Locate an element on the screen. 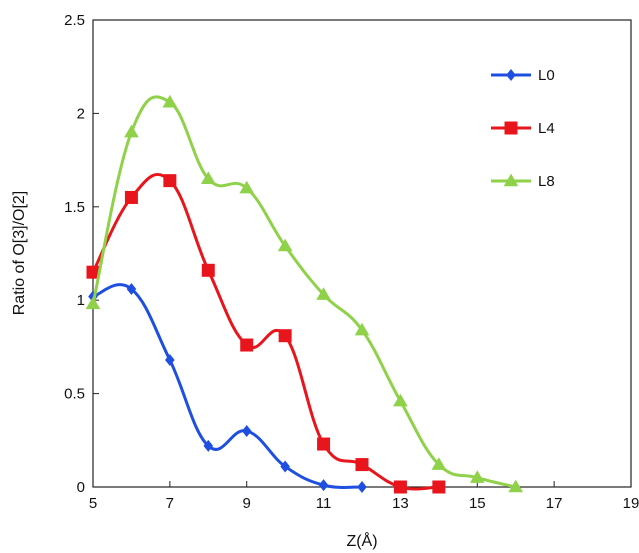 The image size is (639, 553). x-tick-label: 13 is located at coordinates (400, 503).